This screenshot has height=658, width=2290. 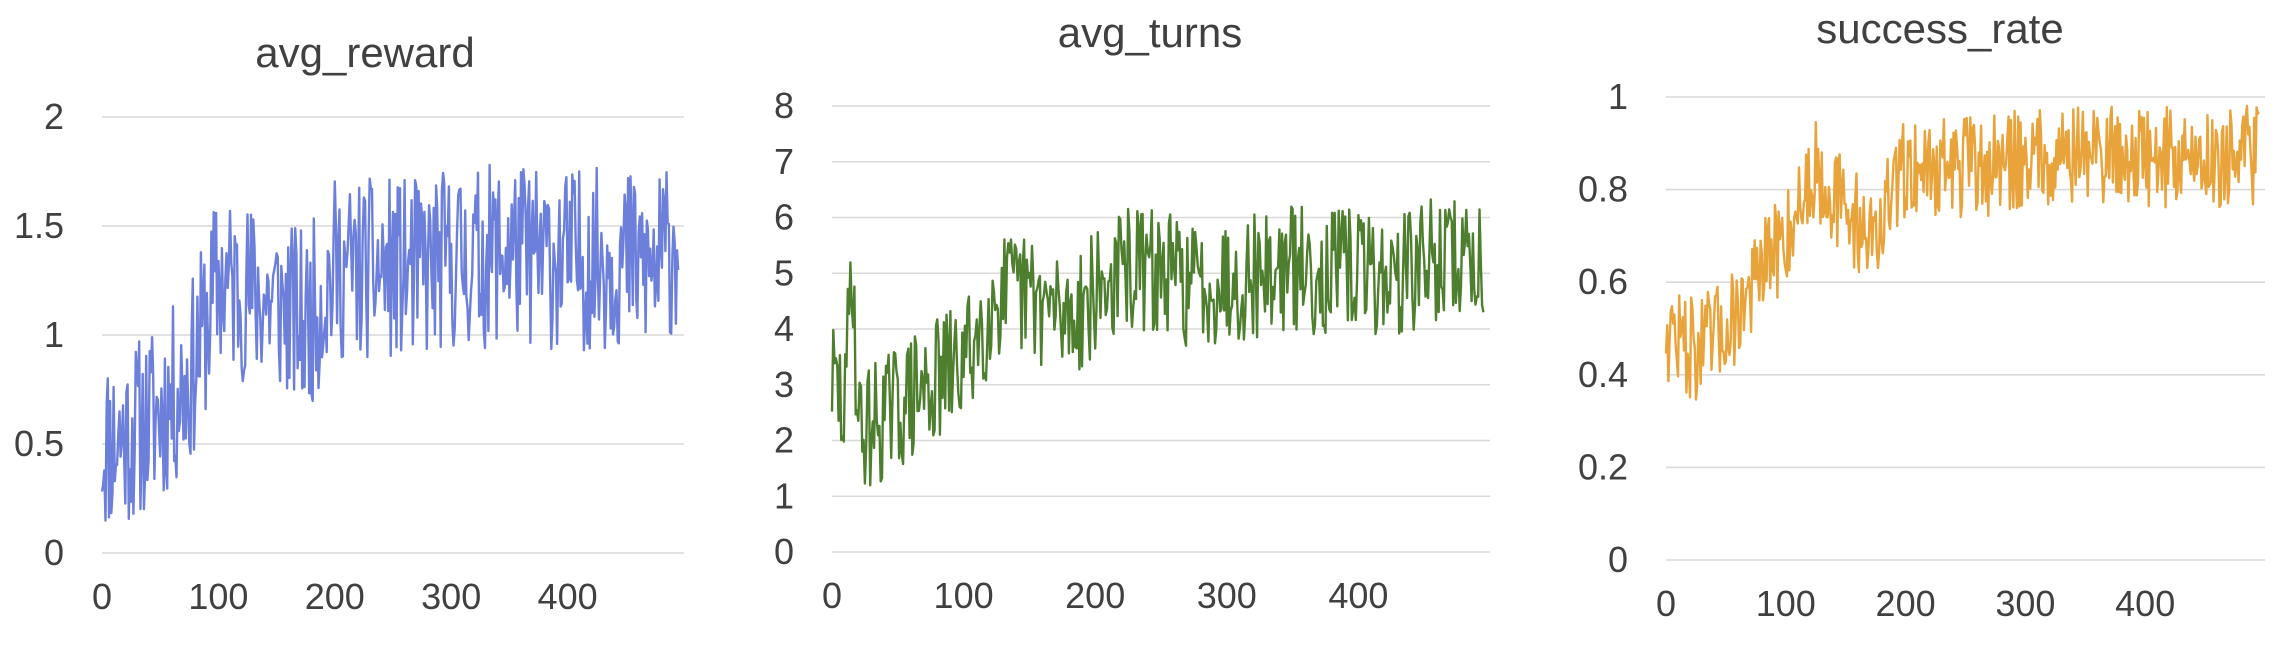 What do you see at coordinates (364, 52) in the screenshot?
I see `chart-title: avg_reward` at bounding box center [364, 52].